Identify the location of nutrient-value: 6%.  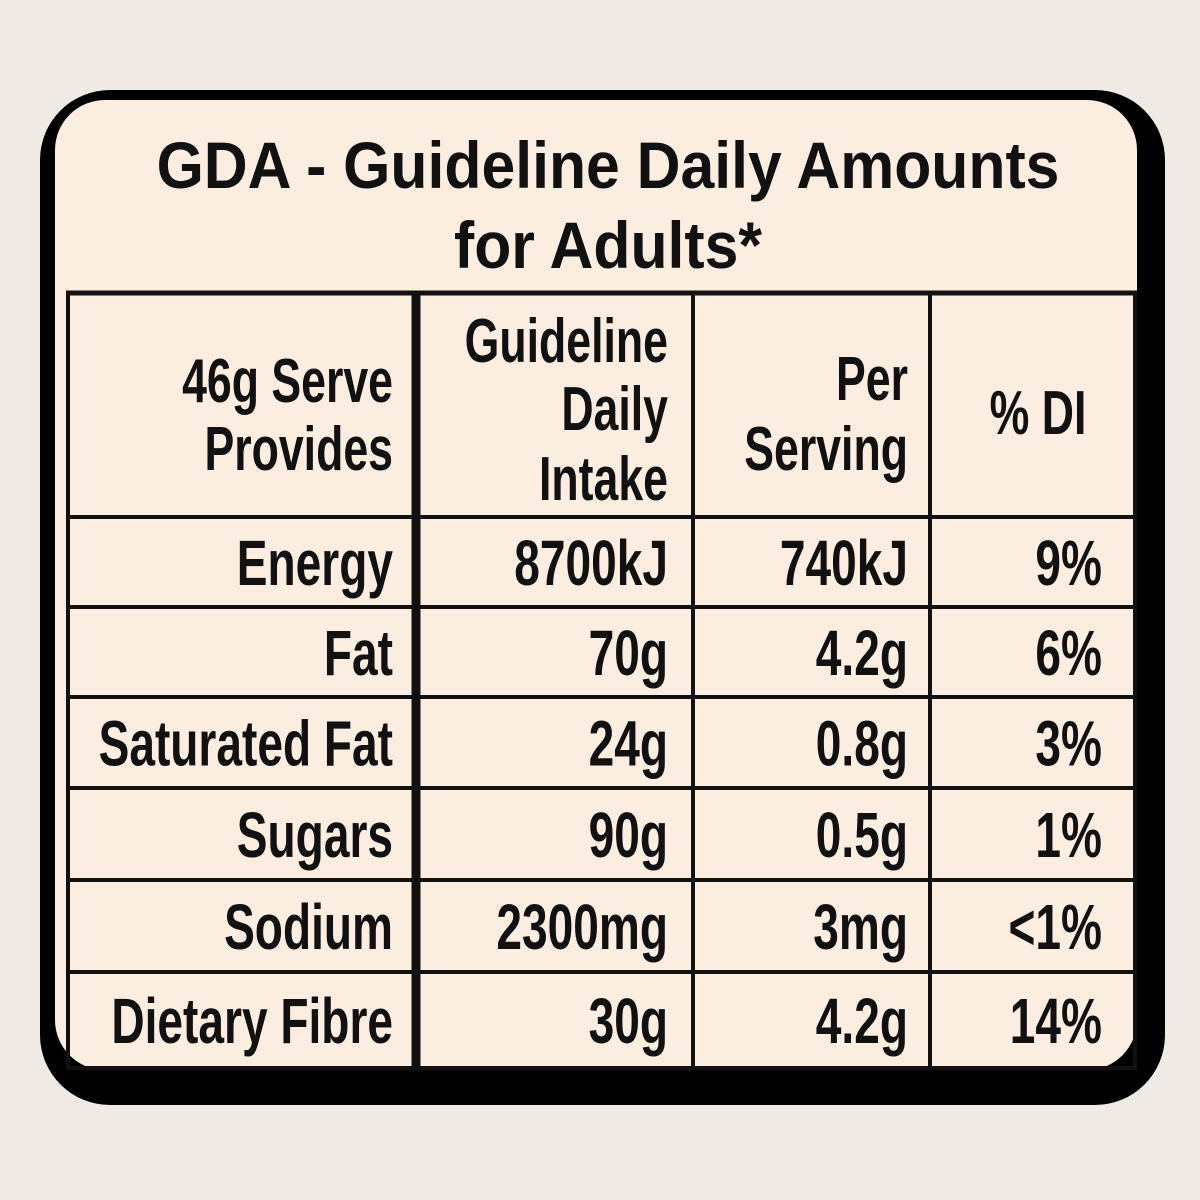
(1068, 653).